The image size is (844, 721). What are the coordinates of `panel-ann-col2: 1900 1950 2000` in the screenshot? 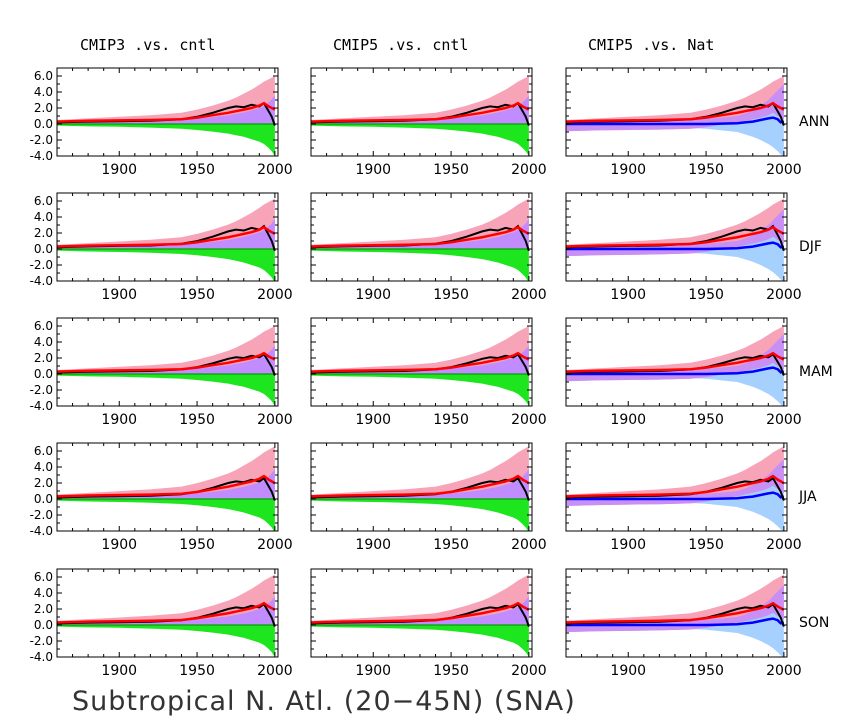 It's located at (428, 122).